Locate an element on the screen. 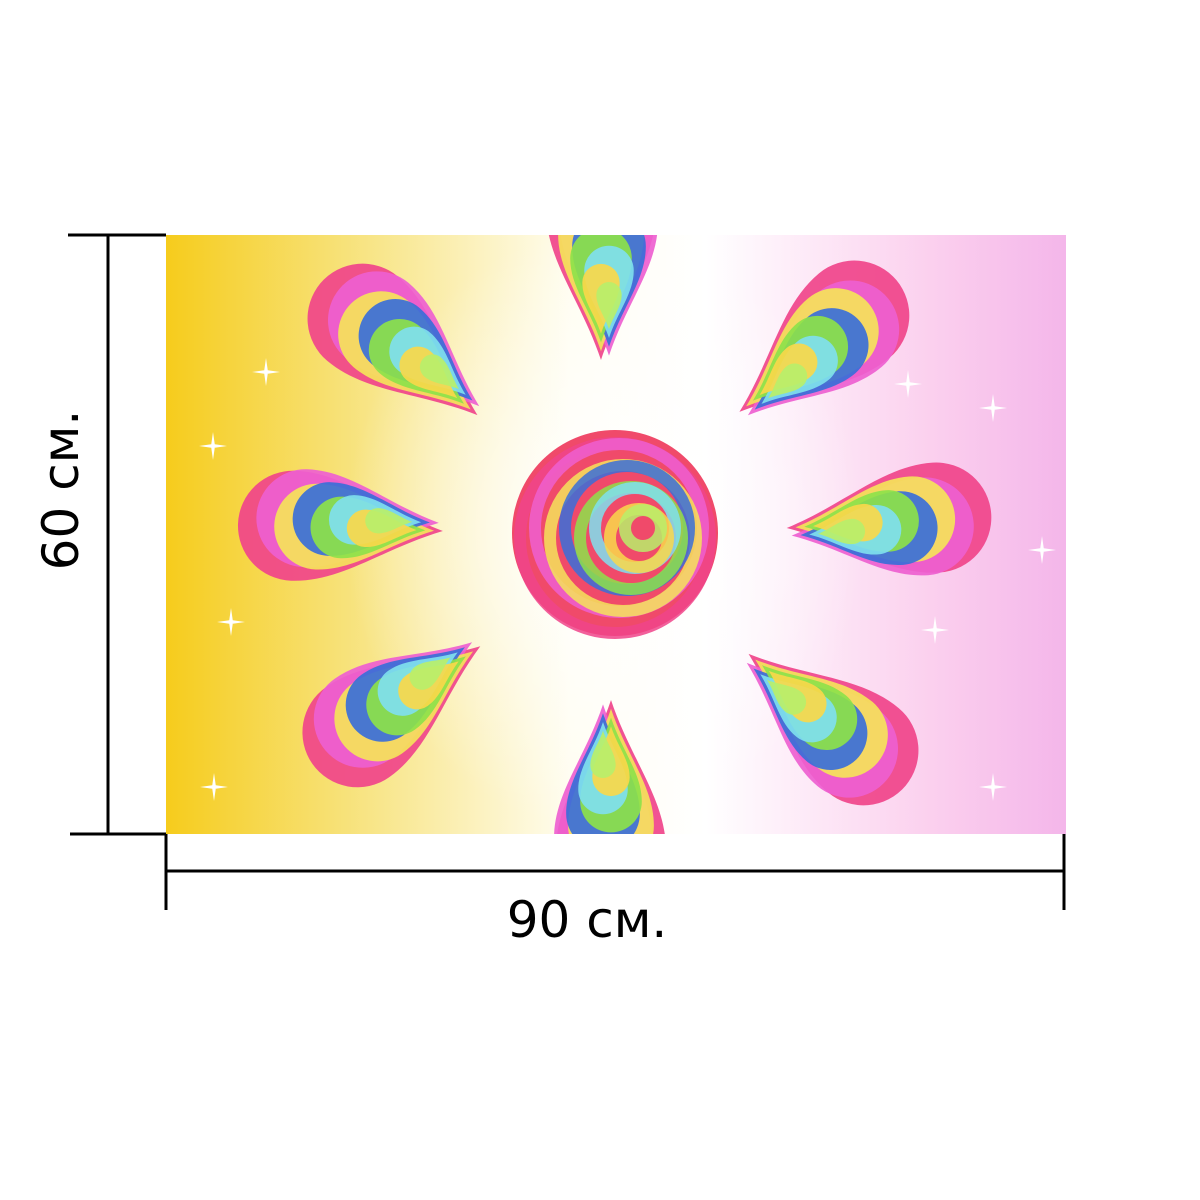 The height and width of the screenshot is (1200, 1200). width-label: 90 см. is located at coordinates (587, 920).